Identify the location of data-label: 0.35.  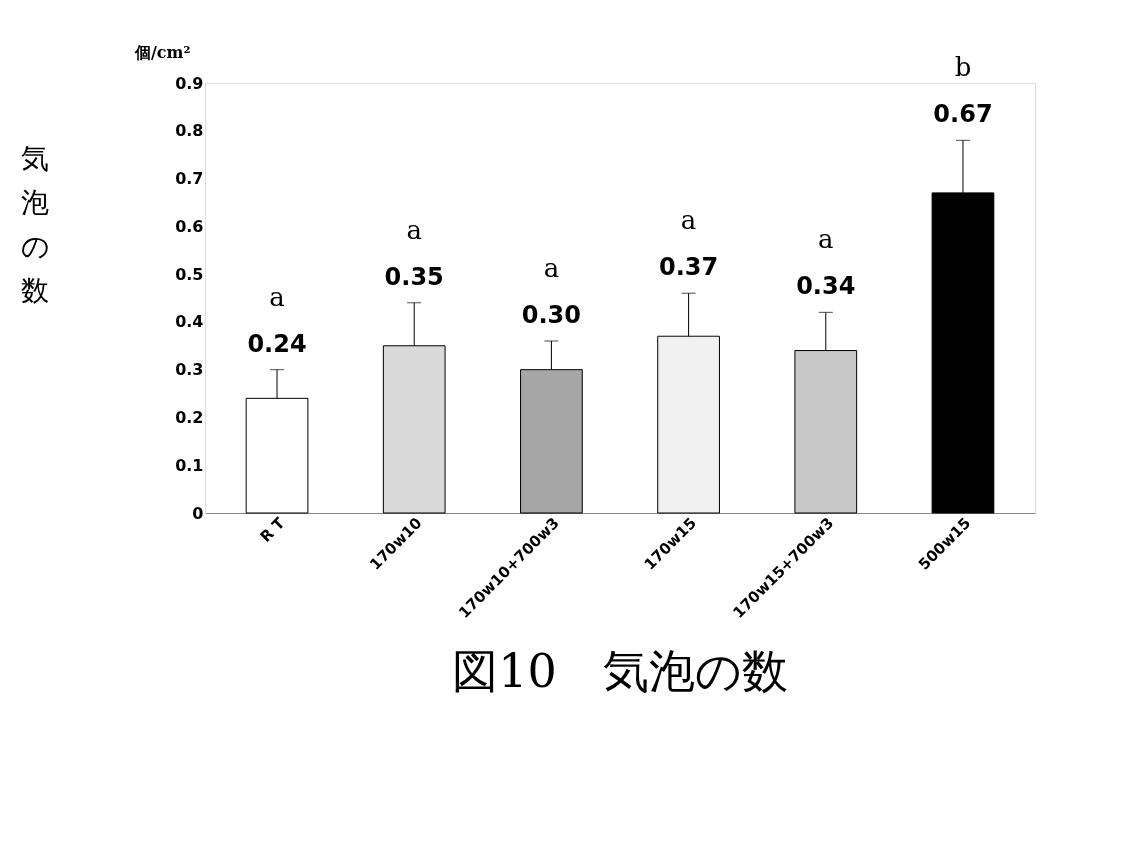
(414, 276).